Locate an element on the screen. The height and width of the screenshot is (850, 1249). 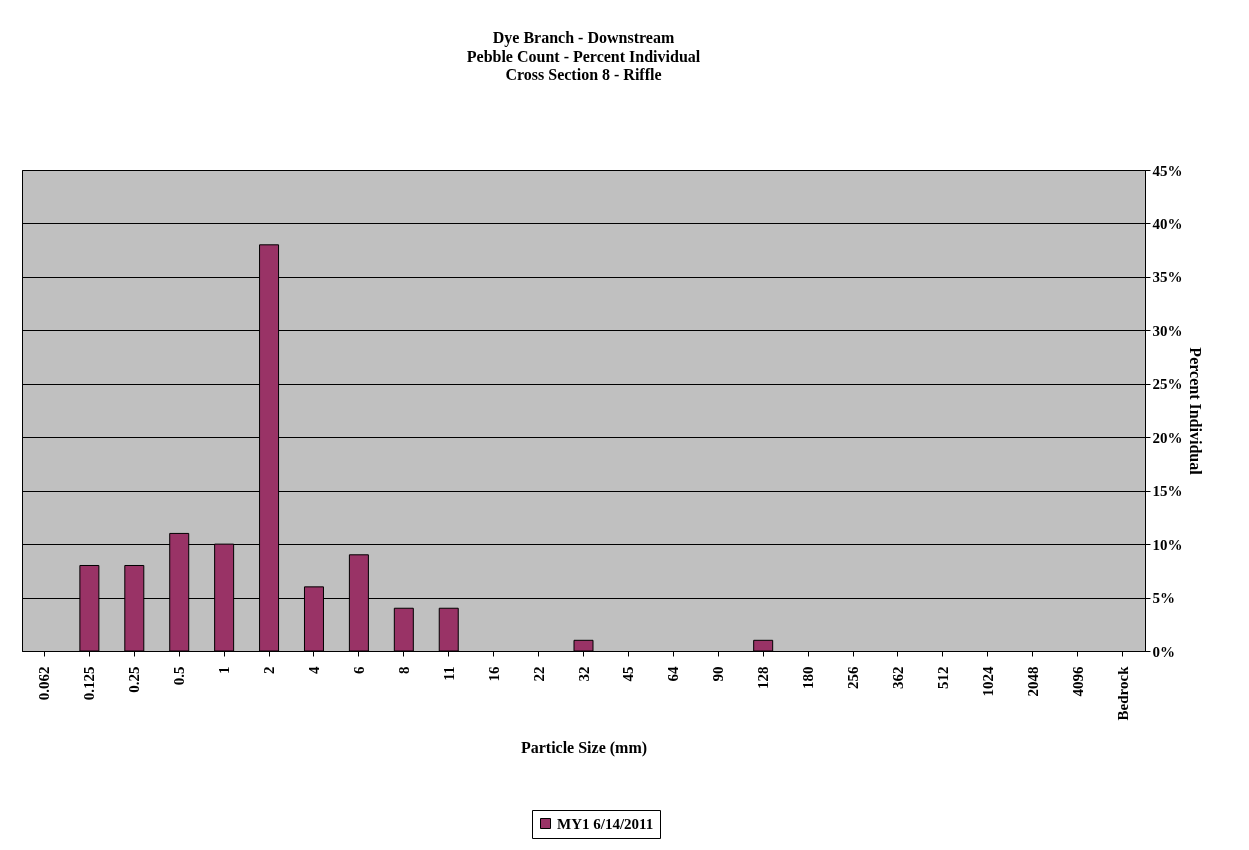
x-tick-label: 4096 is located at coordinates (1077, 681).